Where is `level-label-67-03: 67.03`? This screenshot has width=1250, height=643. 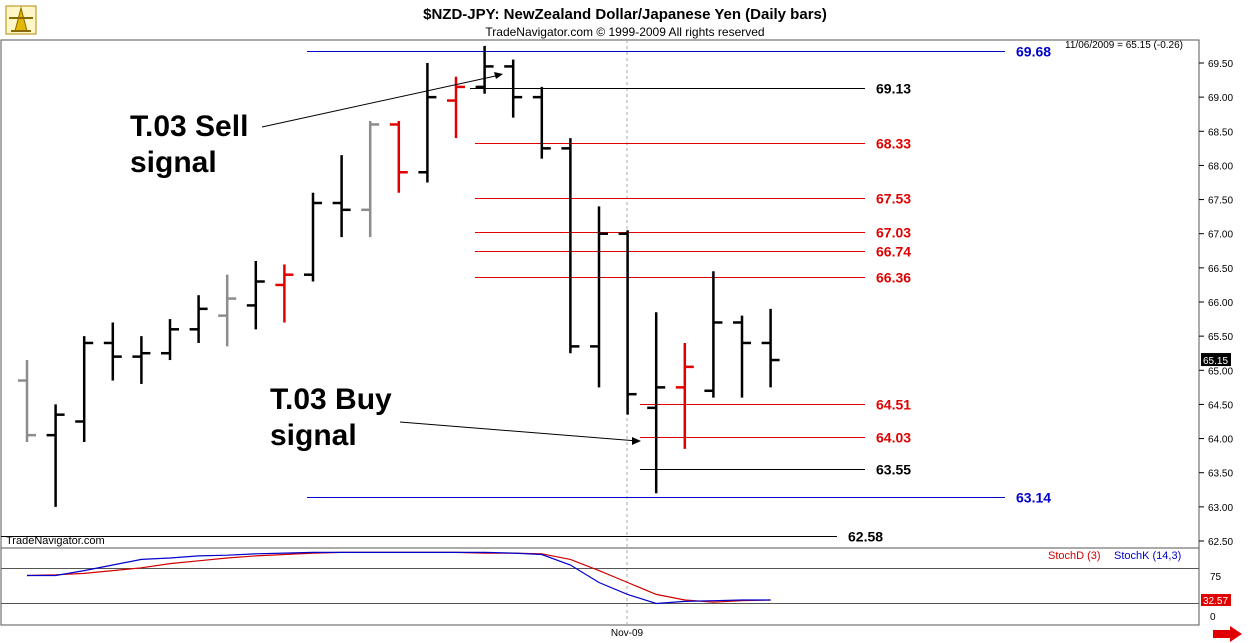
level-label-67-03: 67.03 is located at coordinates (893, 233).